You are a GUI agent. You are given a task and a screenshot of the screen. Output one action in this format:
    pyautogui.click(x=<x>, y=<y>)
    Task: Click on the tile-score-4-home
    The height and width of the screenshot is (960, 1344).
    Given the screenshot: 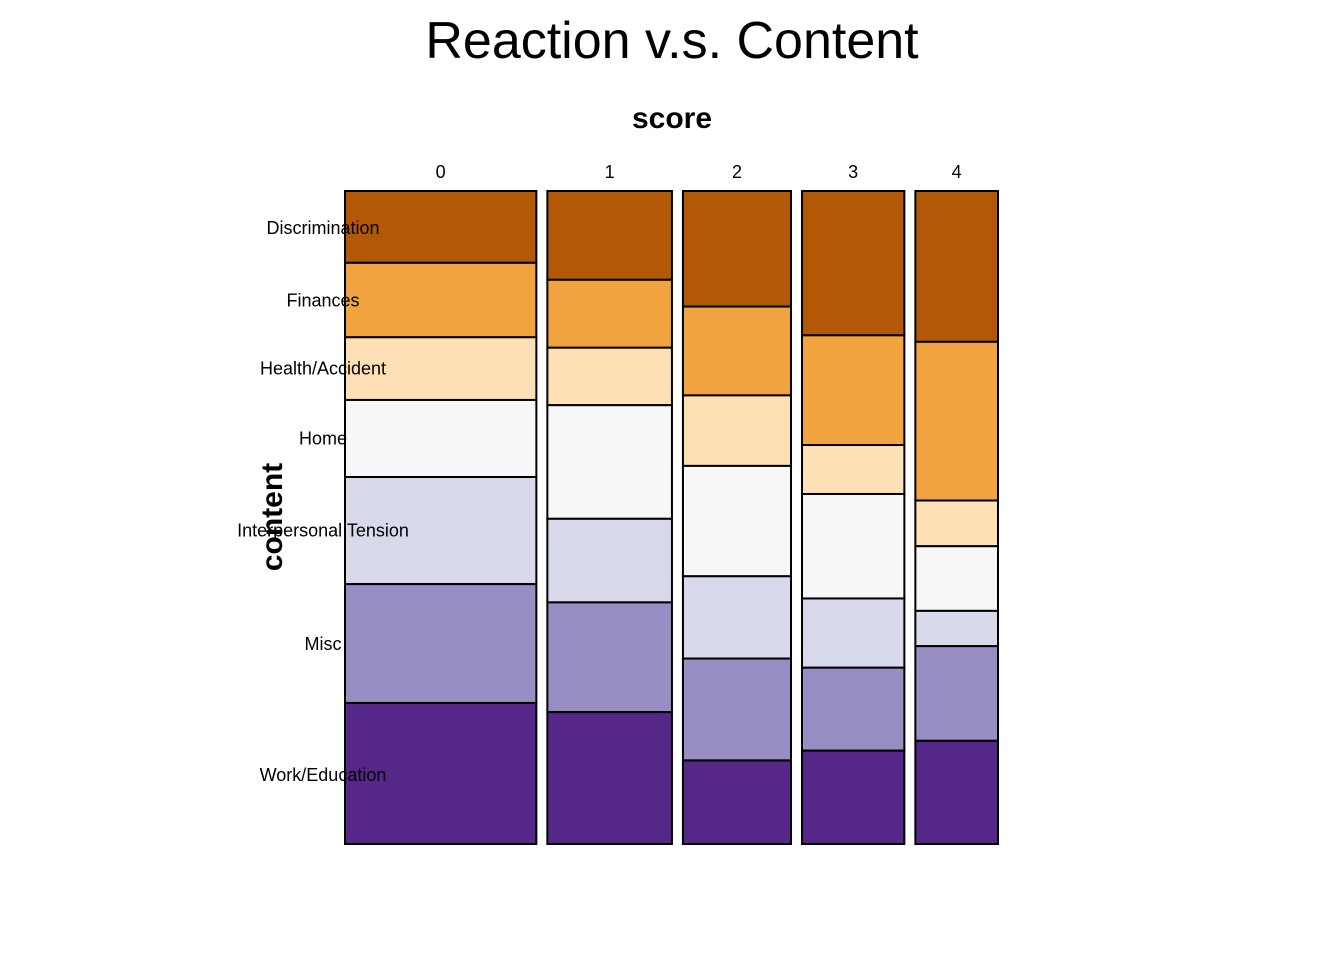 What is the action you would take?
    pyautogui.click(x=956, y=578)
    